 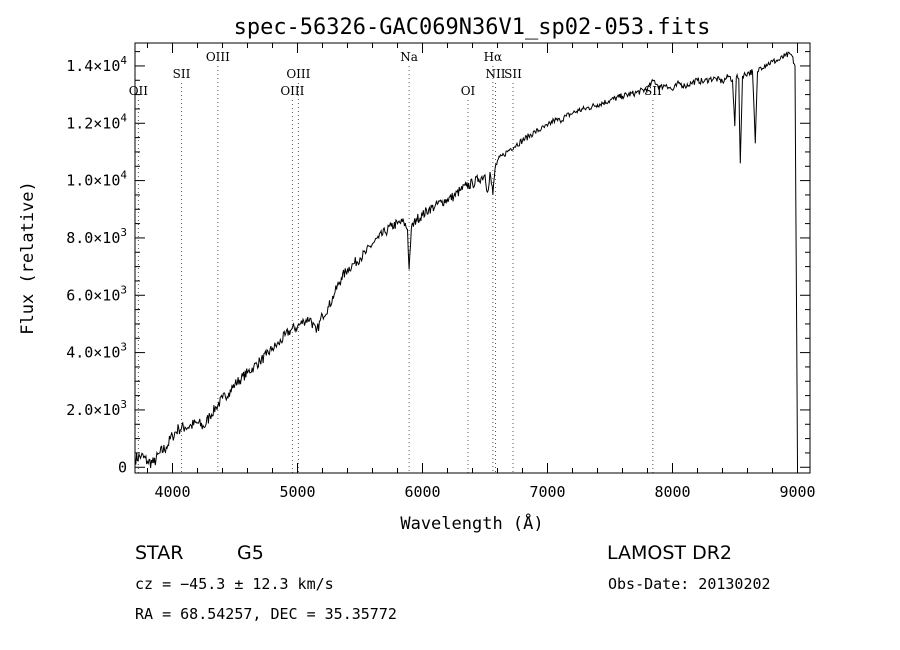 I want to click on y-tick-label: 2.0×10³, so click(x=96, y=408).